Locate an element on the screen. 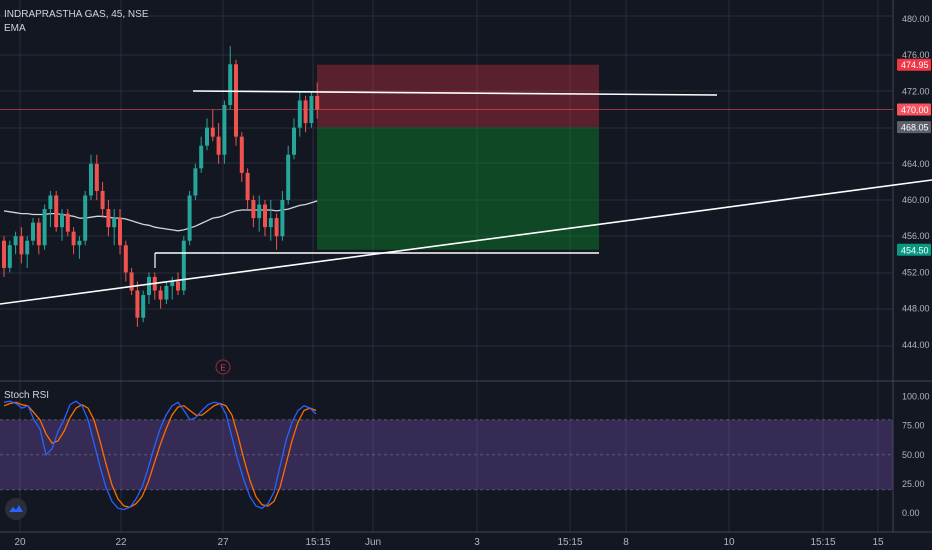  time-axis-label: 22 is located at coordinates (121, 542).